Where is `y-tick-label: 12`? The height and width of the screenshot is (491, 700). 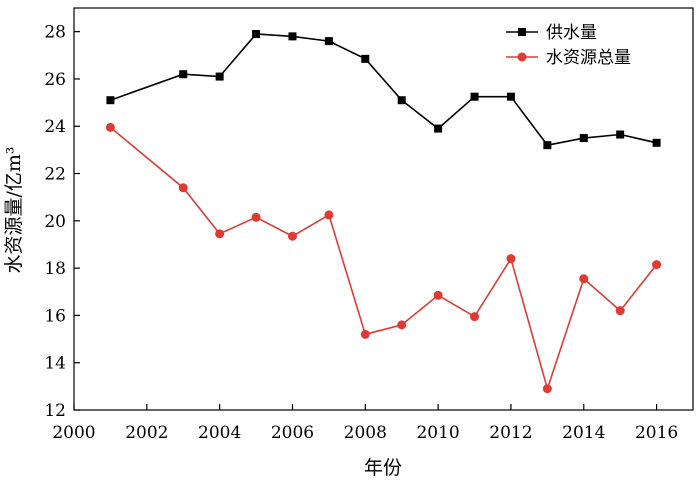 y-tick-label: 12 is located at coordinates (55, 411).